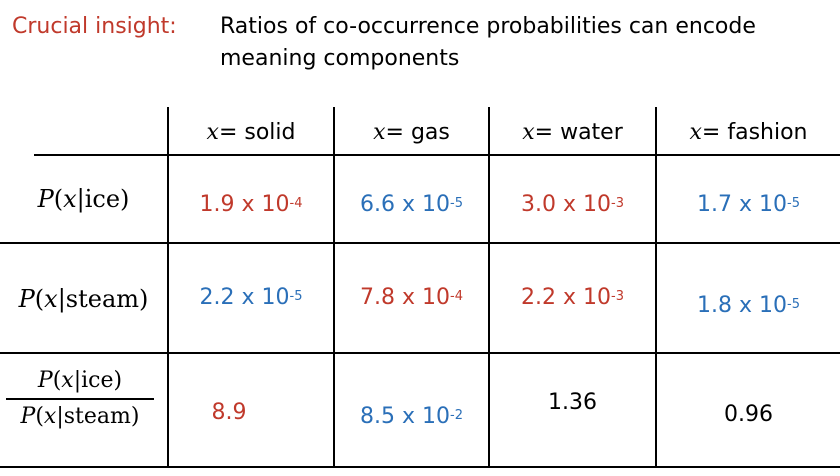  I want to click on cell-steam-fashion: 1.8 x 10 -5, so click(748, 305).